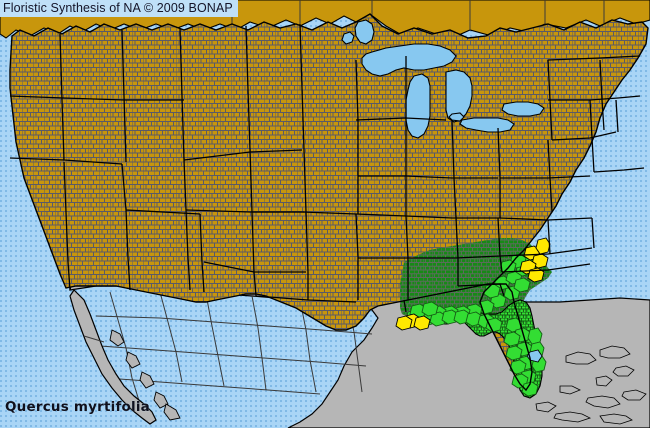 The width and height of the screenshot is (650, 428). Describe the element at coordinates (364, 32) in the screenshot. I see `lake-winnipeg-south` at that location.